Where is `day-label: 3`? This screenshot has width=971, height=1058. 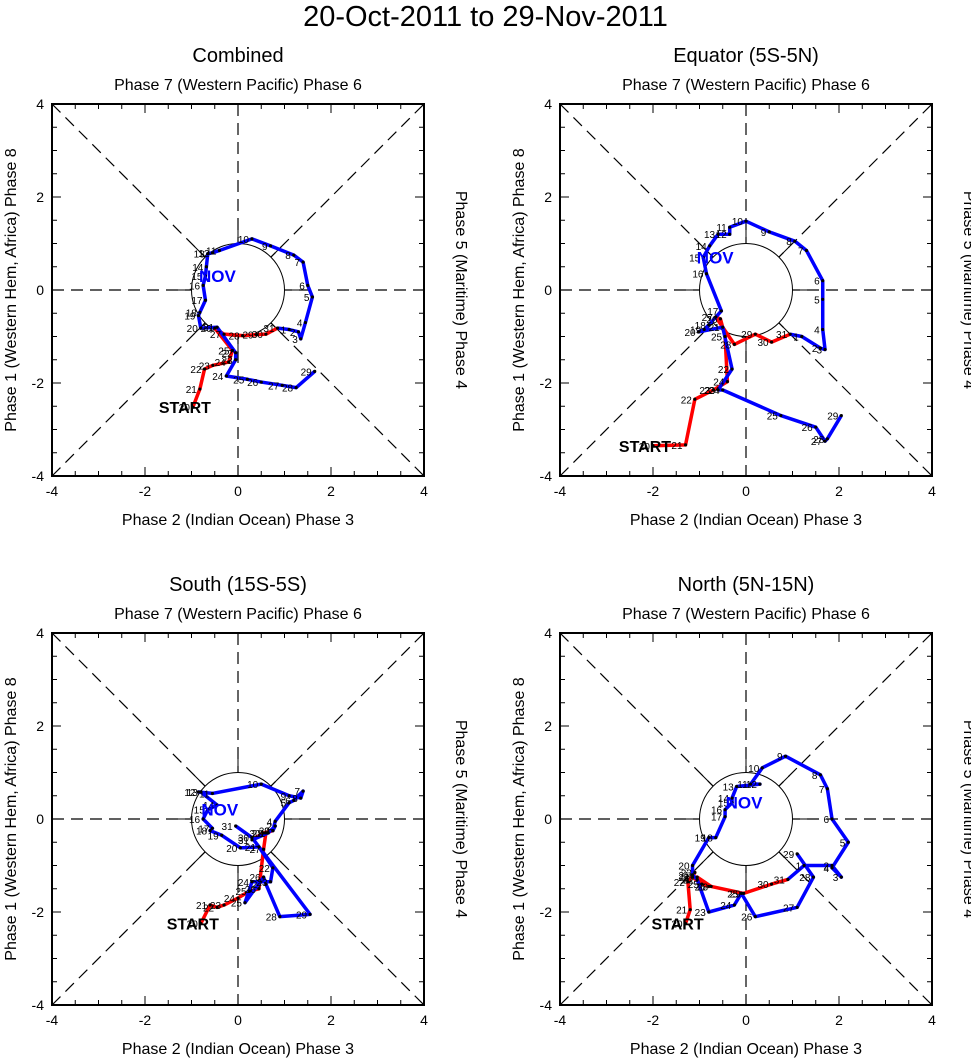 day-label: 3 is located at coordinates (295, 340).